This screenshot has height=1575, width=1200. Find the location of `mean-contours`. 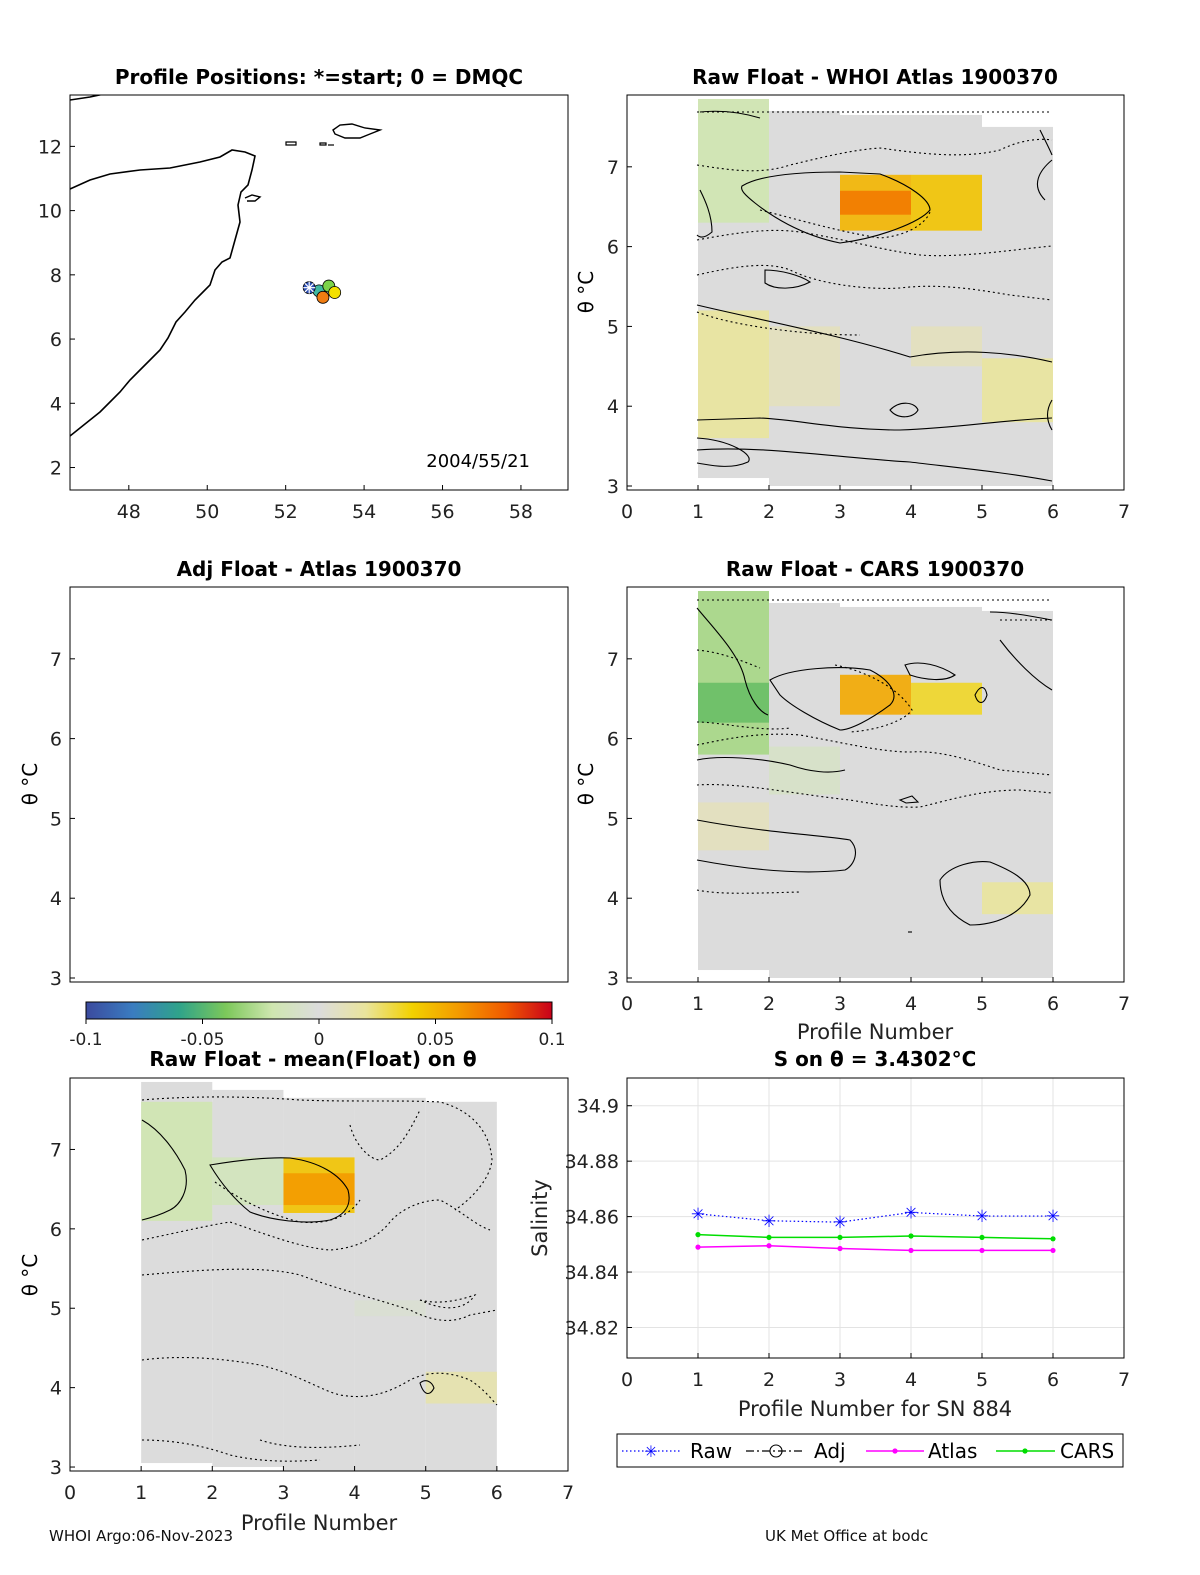

mean-contours is located at coordinates (288, 1256).